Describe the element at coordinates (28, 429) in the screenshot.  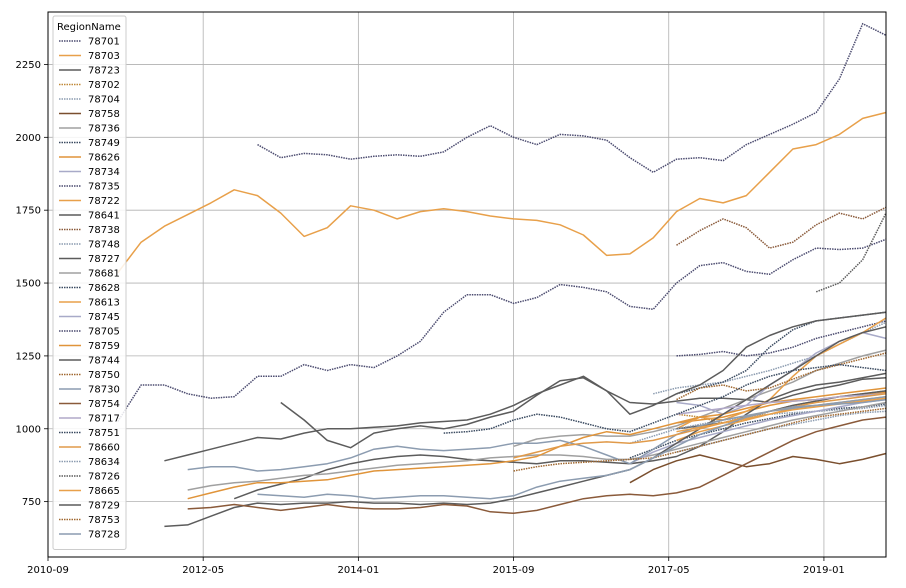
I see `y-tick-label: 1000` at that location.